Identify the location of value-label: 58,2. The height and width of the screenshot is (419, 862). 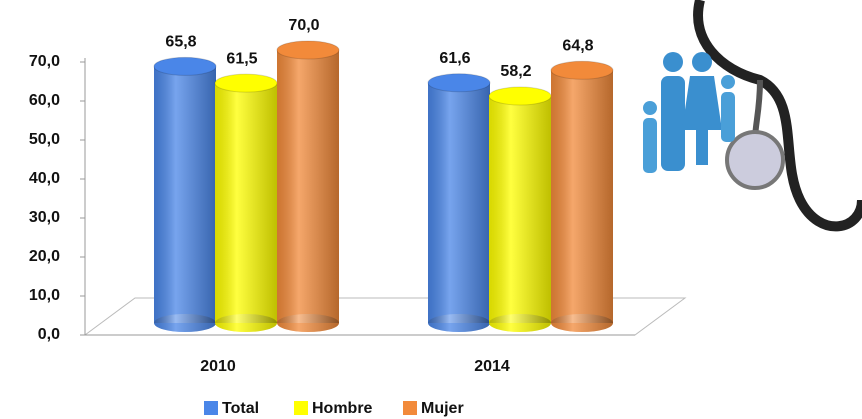
(515, 71).